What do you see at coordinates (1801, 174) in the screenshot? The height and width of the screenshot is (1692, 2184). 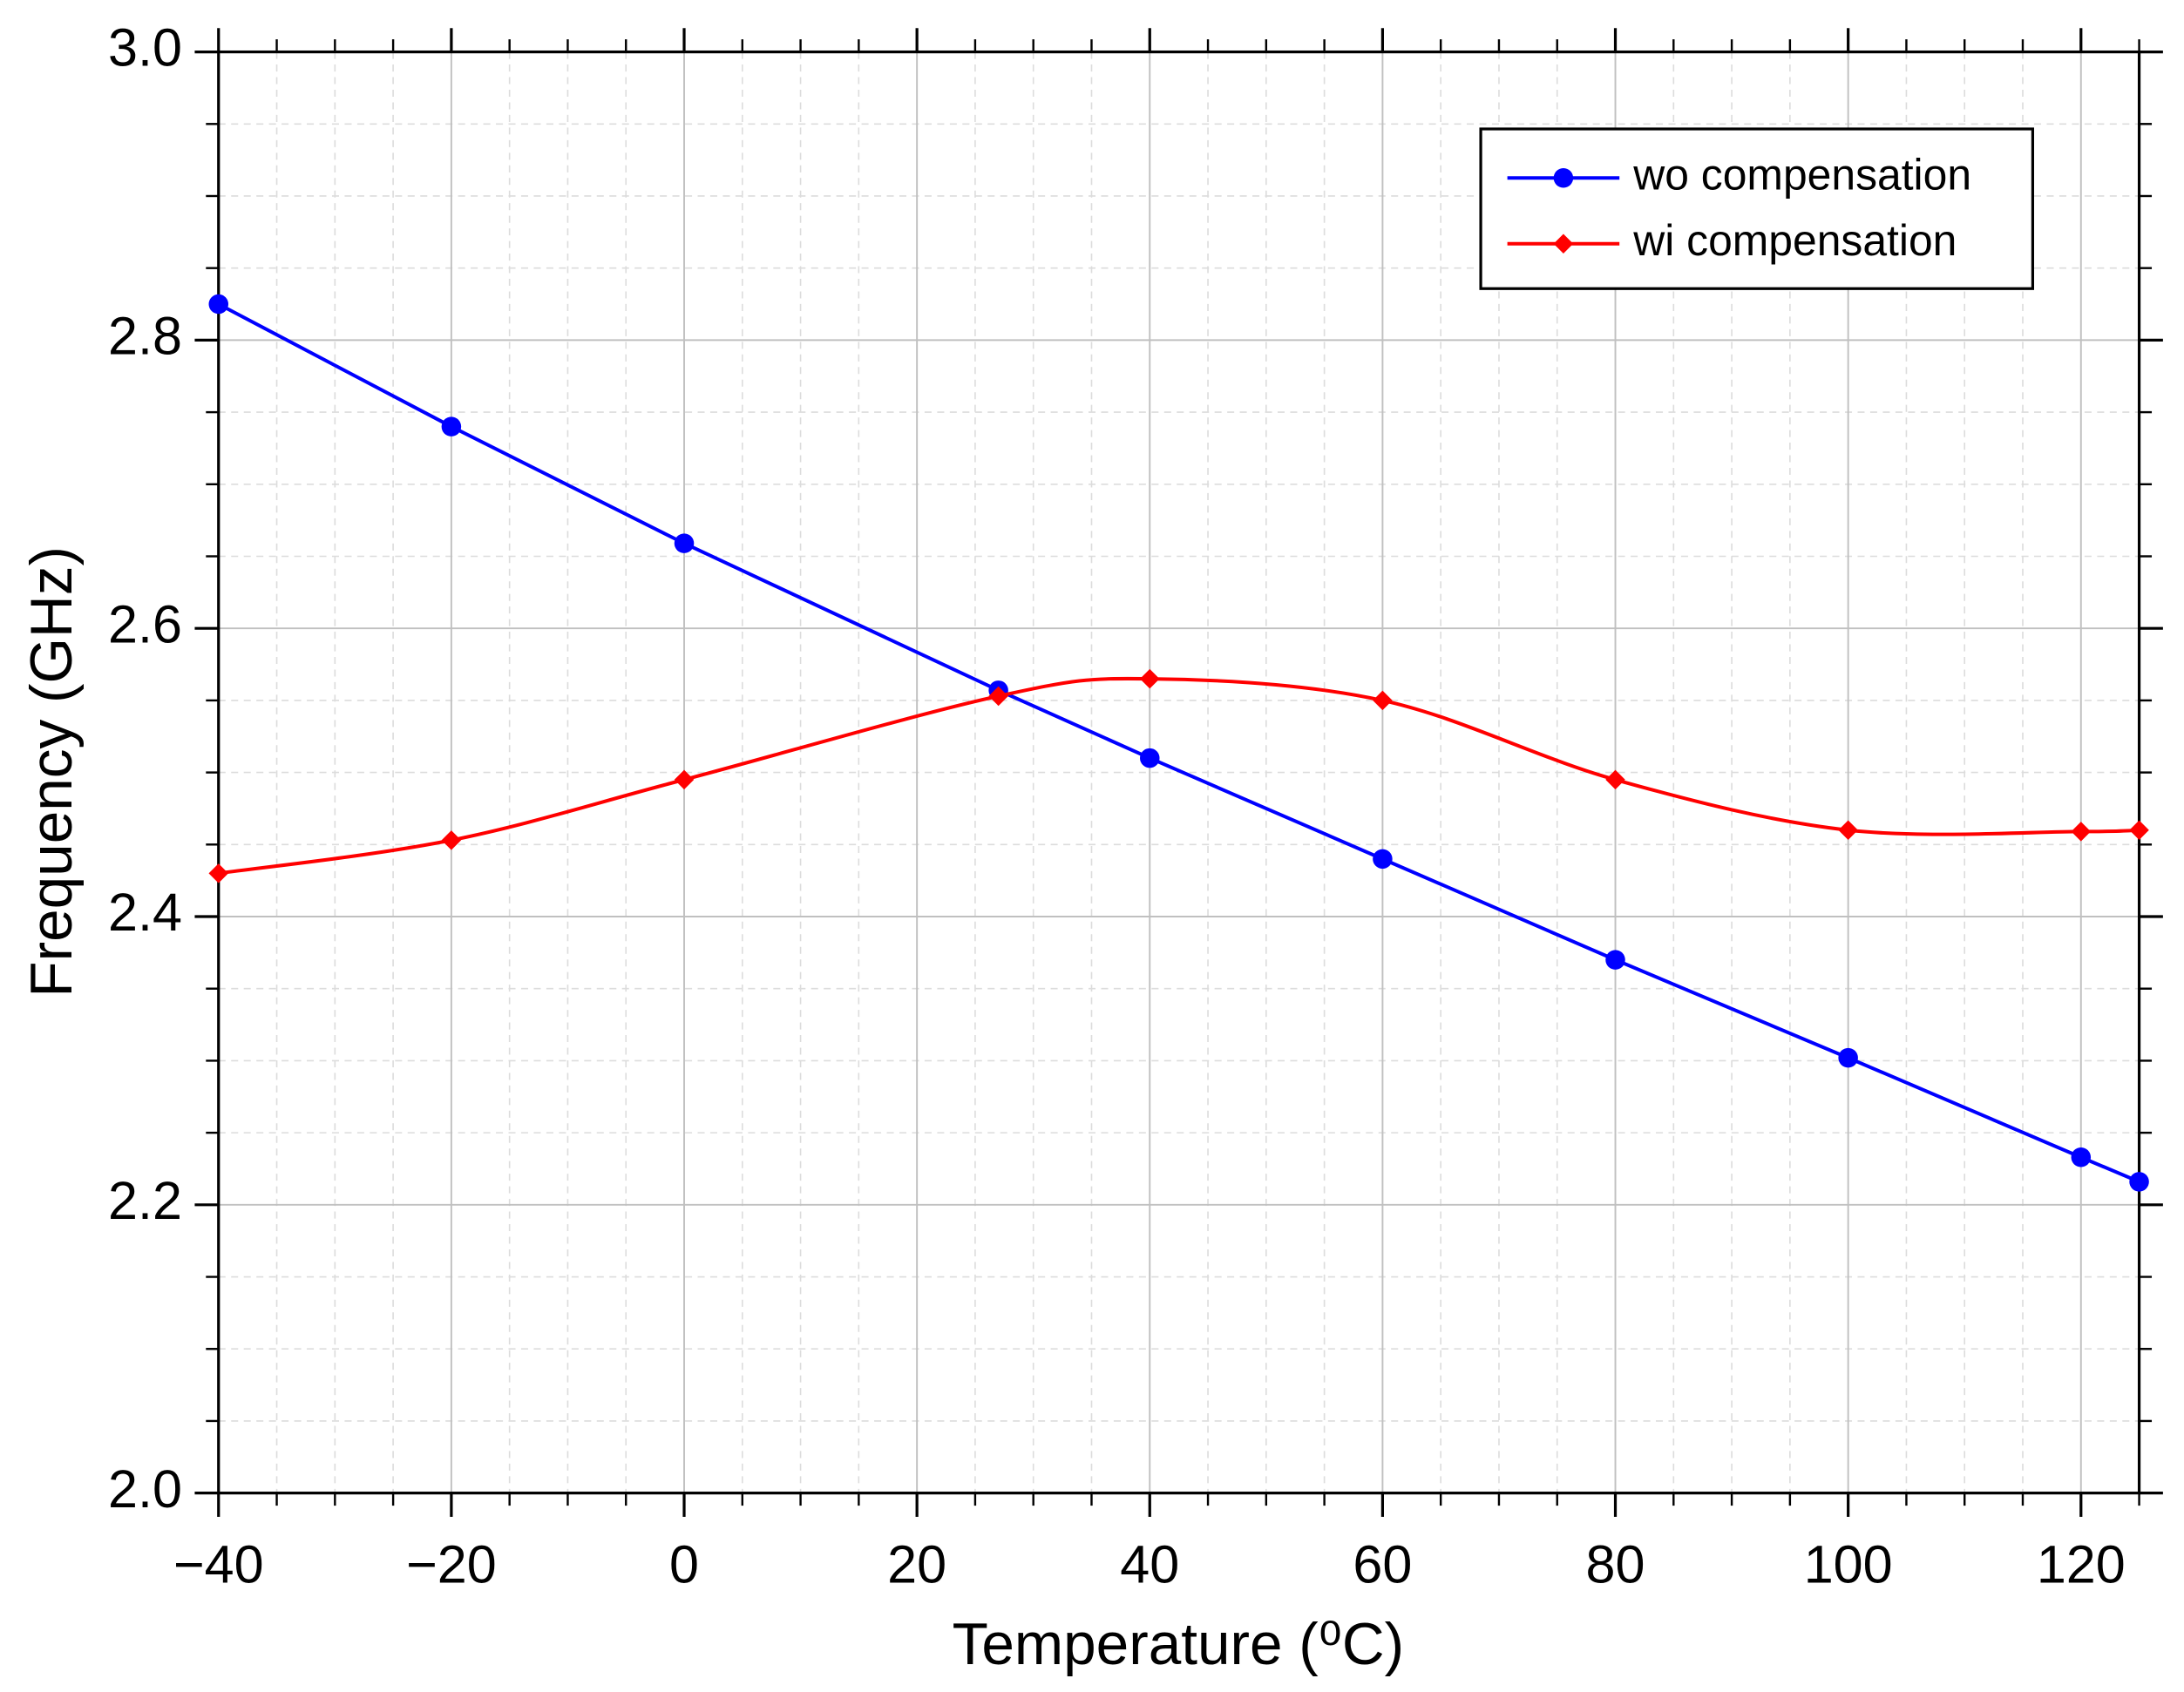 I see `legend-label: wo compensation` at bounding box center [1801, 174].